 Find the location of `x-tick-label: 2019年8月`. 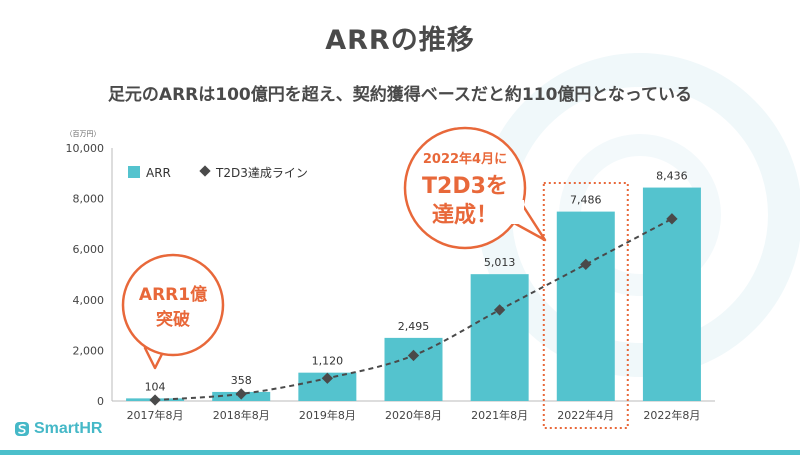

x-tick-label: 2019年8月 is located at coordinates (327, 415).